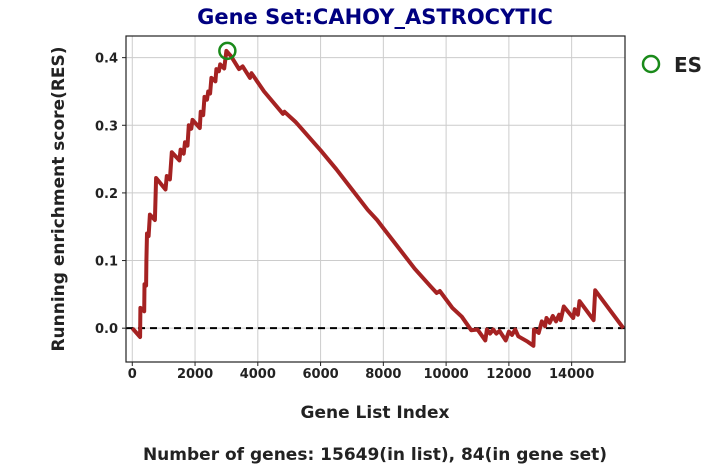 The height and width of the screenshot is (472, 721). What do you see at coordinates (651, 64) in the screenshot?
I see `legend-es-marker` at bounding box center [651, 64].